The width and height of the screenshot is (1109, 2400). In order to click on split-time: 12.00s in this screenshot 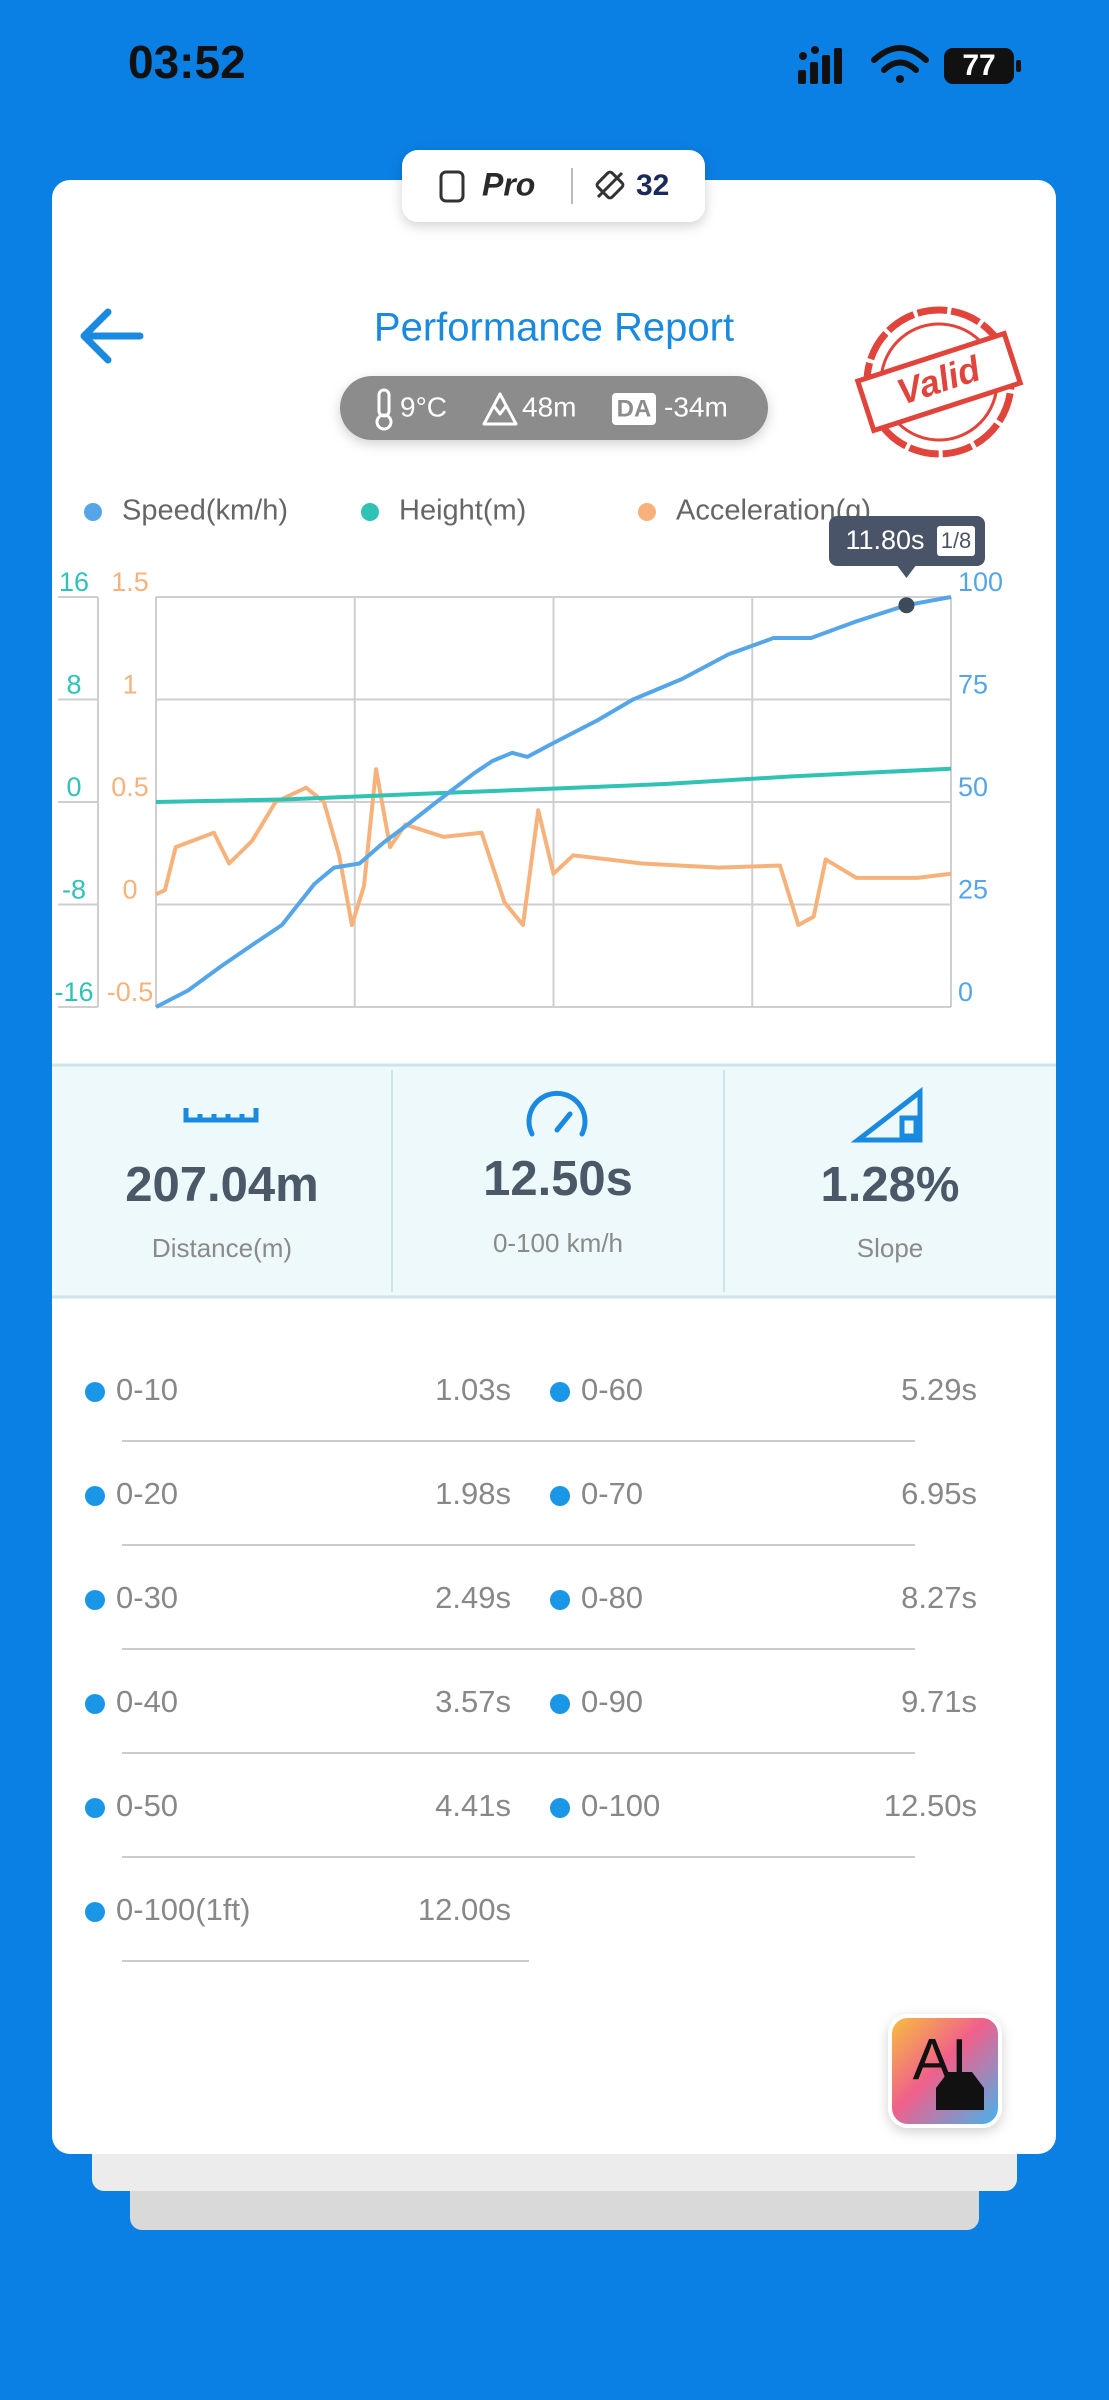, I will do `click(464, 1909)`.